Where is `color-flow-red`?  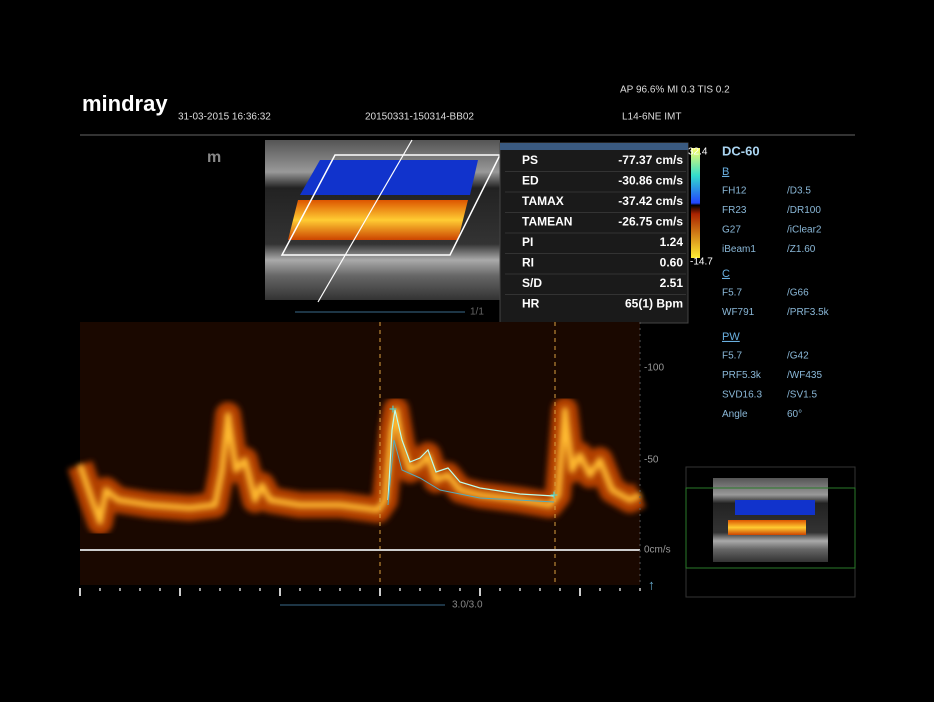
color-flow-red is located at coordinates (378, 220).